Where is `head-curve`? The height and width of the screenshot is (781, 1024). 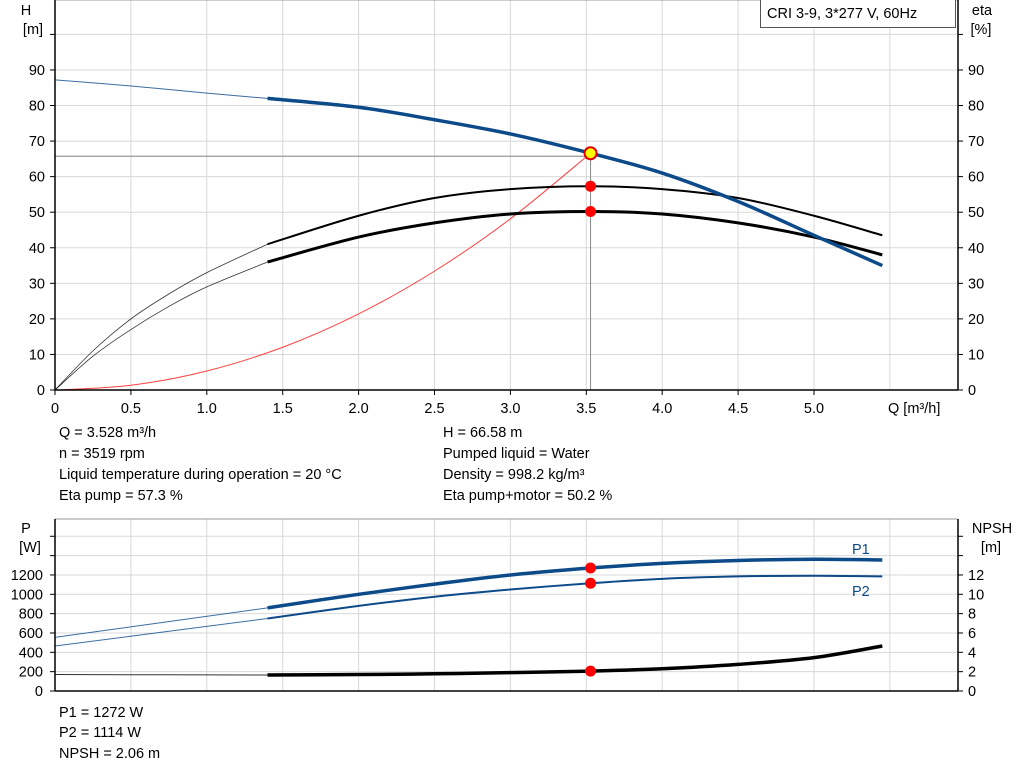
head-curve is located at coordinates (575, 182).